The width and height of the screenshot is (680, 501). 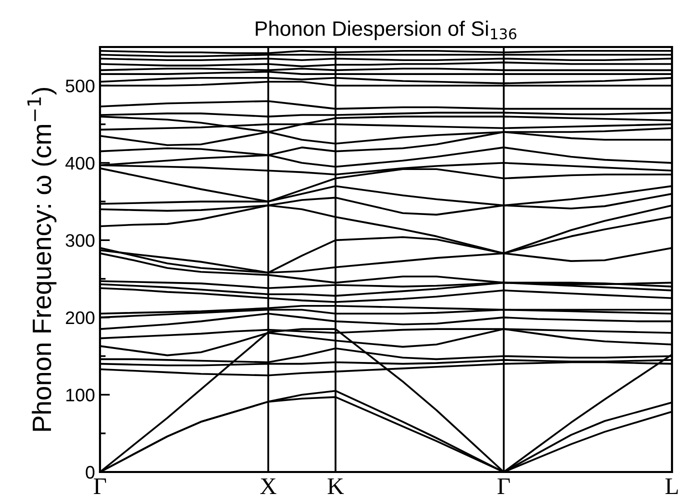 I want to click on x-tick-label: X, so click(x=268, y=486).